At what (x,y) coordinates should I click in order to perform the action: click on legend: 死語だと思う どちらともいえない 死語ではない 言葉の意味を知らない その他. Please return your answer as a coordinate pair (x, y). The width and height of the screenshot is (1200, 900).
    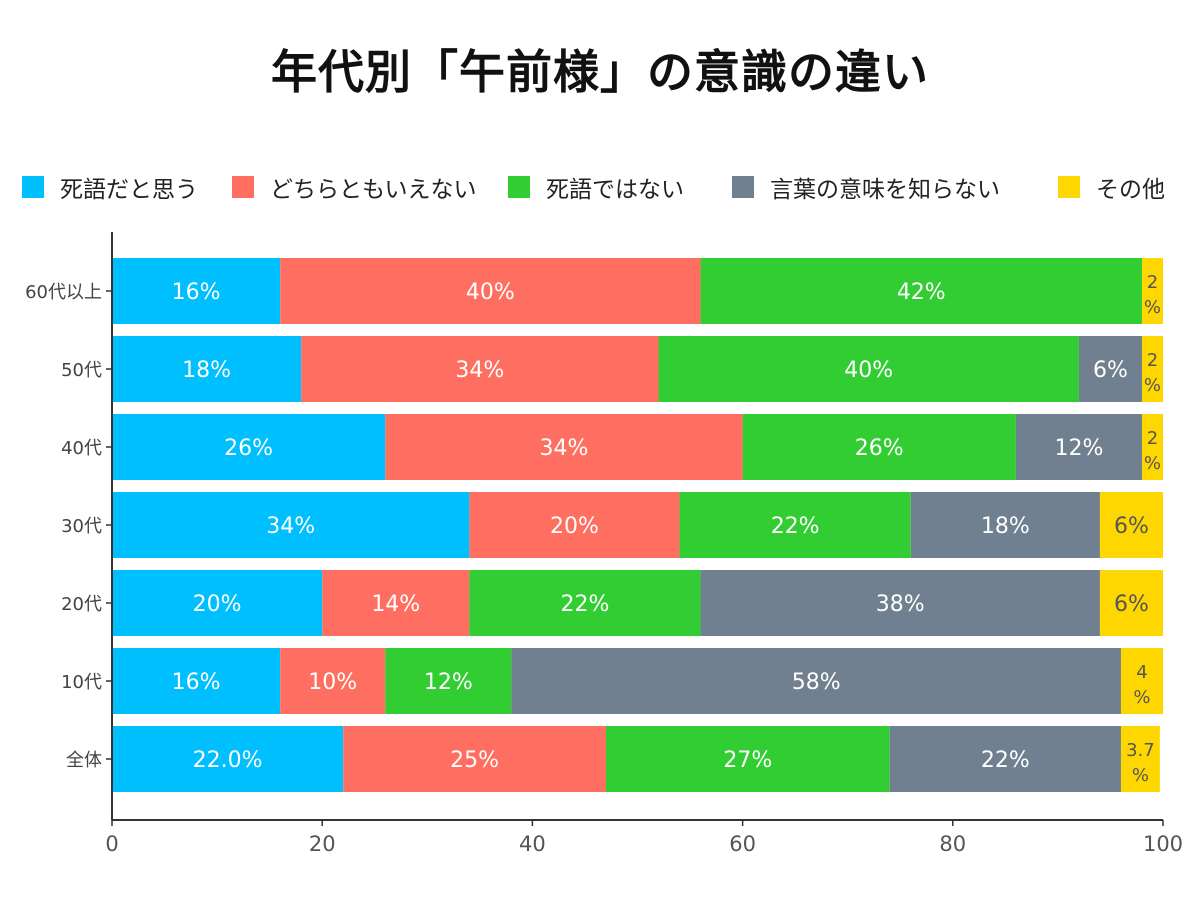
    Looking at the image, I should click on (607, 187).